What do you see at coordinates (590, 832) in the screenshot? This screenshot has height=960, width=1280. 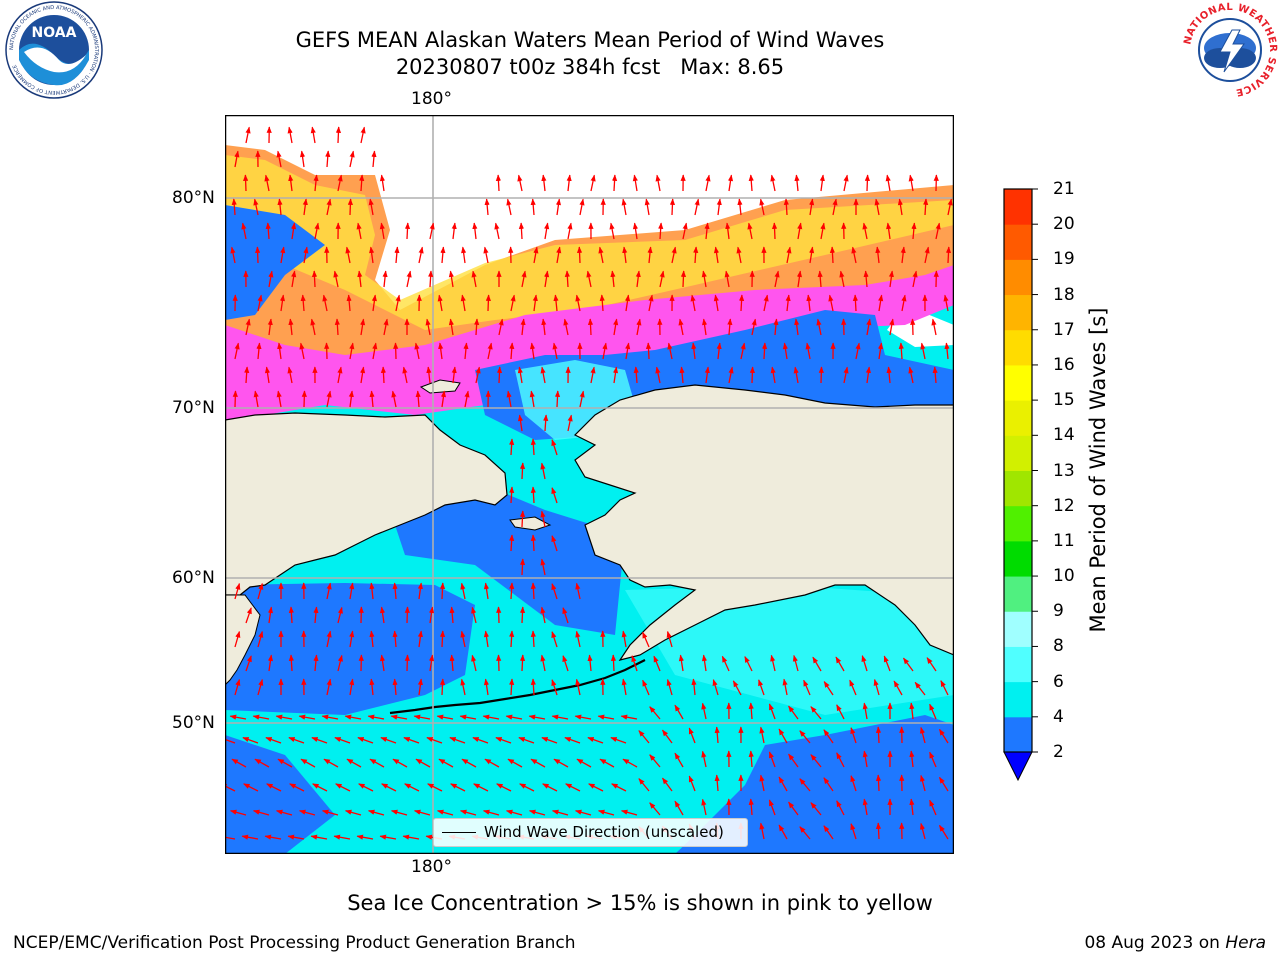 I see `map-legend: Wind Wave Direction (unscaled)` at bounding box center [590, 832].